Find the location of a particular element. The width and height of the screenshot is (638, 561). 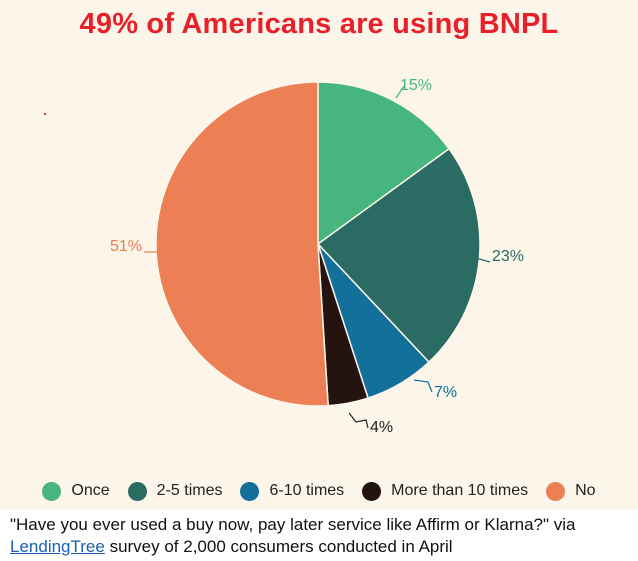

slice-label-no: 51% is located at coordinates (126, 246).